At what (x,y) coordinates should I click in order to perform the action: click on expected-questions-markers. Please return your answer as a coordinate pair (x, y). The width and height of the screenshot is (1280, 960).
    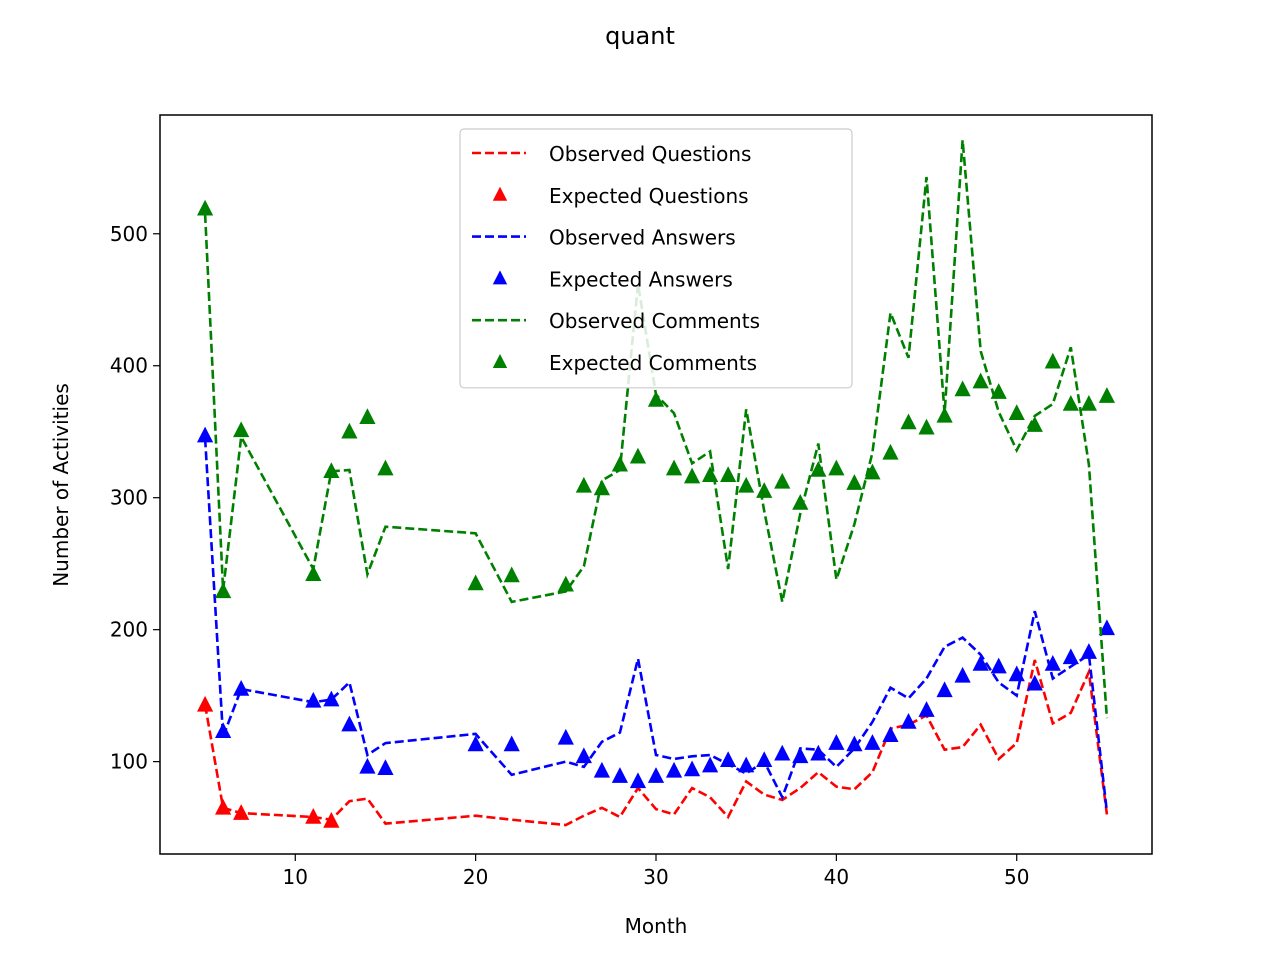
    Looking at the image, I should click on (268, 761).